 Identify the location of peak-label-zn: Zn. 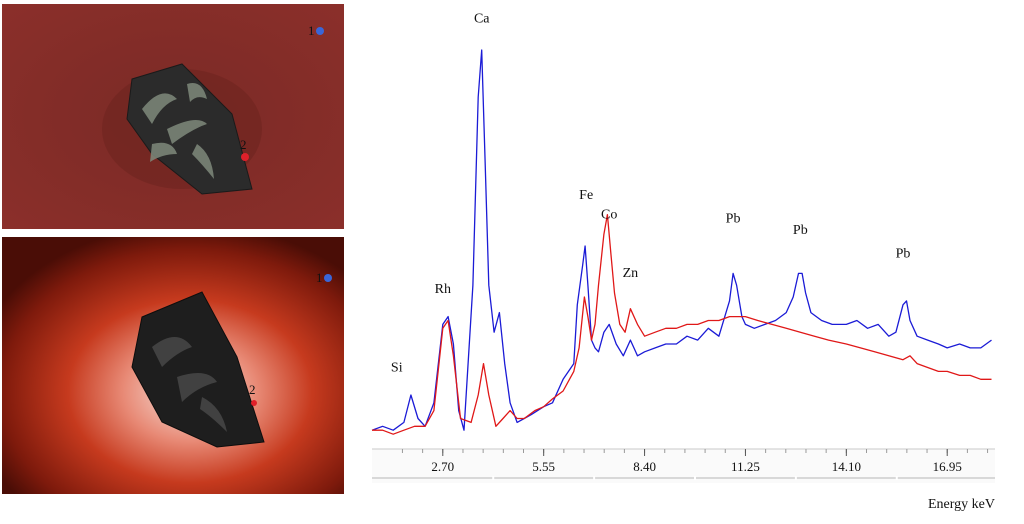
(631, 273).